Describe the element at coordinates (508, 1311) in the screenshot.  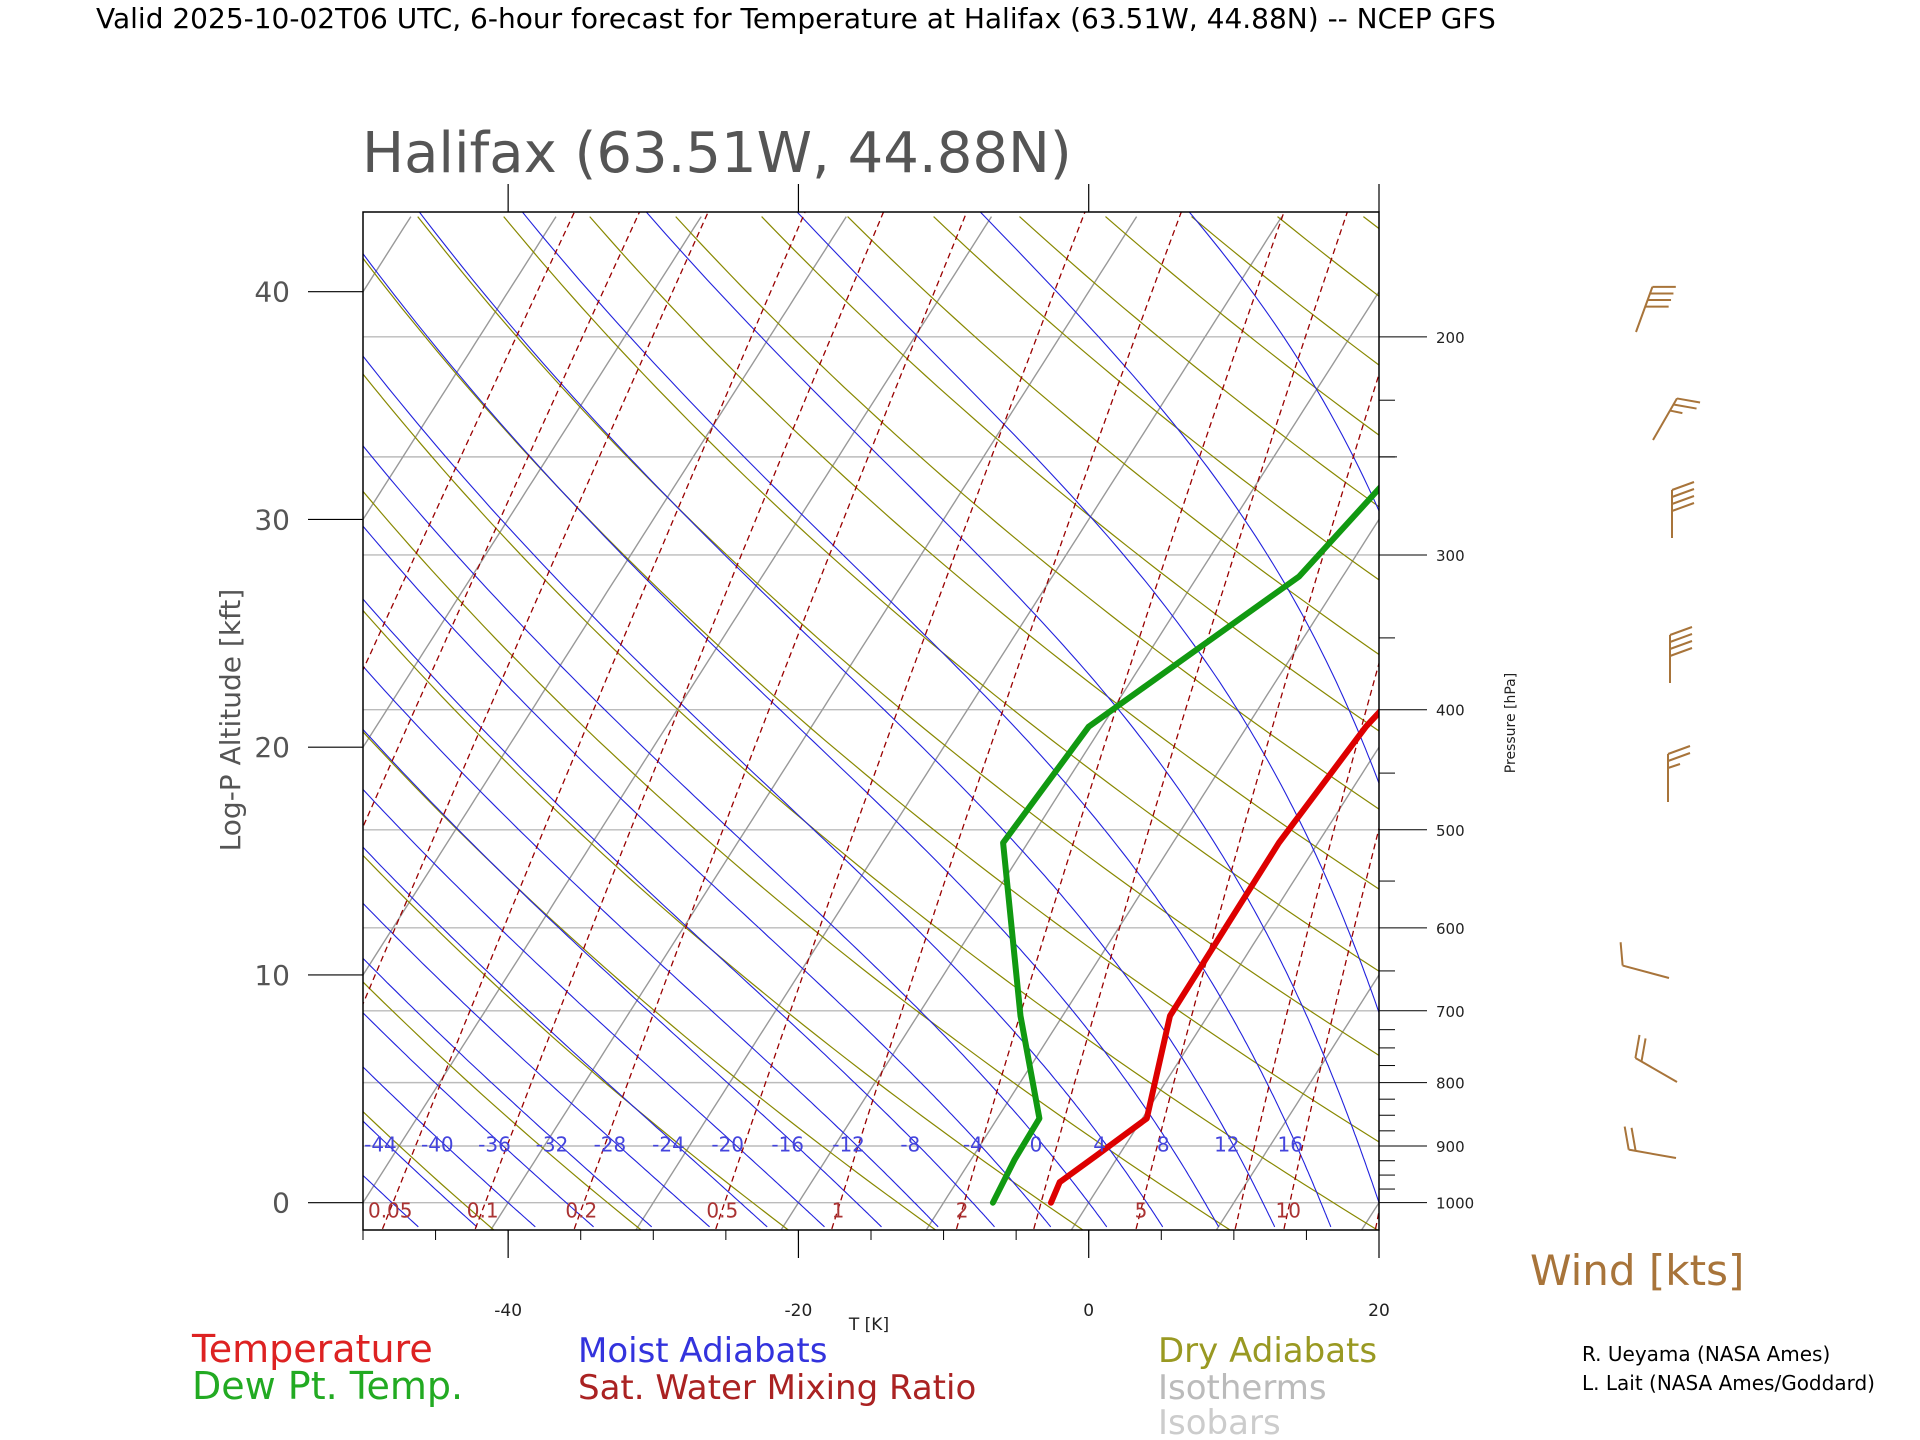
I see `x-tick-label: -40` at that location.